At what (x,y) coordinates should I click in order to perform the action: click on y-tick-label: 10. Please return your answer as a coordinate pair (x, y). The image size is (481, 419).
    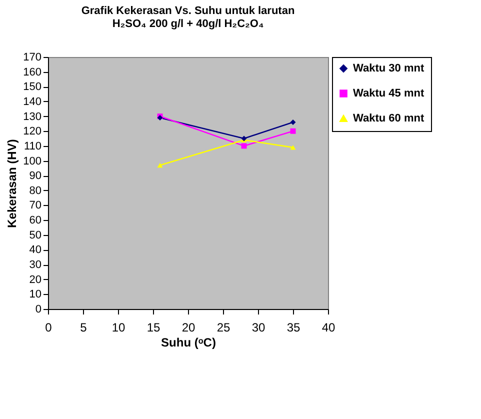
    Looking at the image, I should click on (35, 294).